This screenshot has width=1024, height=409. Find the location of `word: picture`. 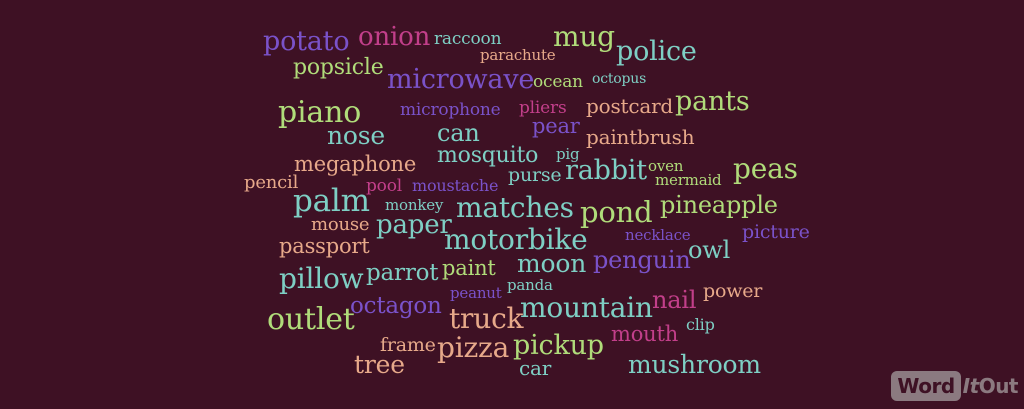

word: picture is located at coordinates (776, 232).